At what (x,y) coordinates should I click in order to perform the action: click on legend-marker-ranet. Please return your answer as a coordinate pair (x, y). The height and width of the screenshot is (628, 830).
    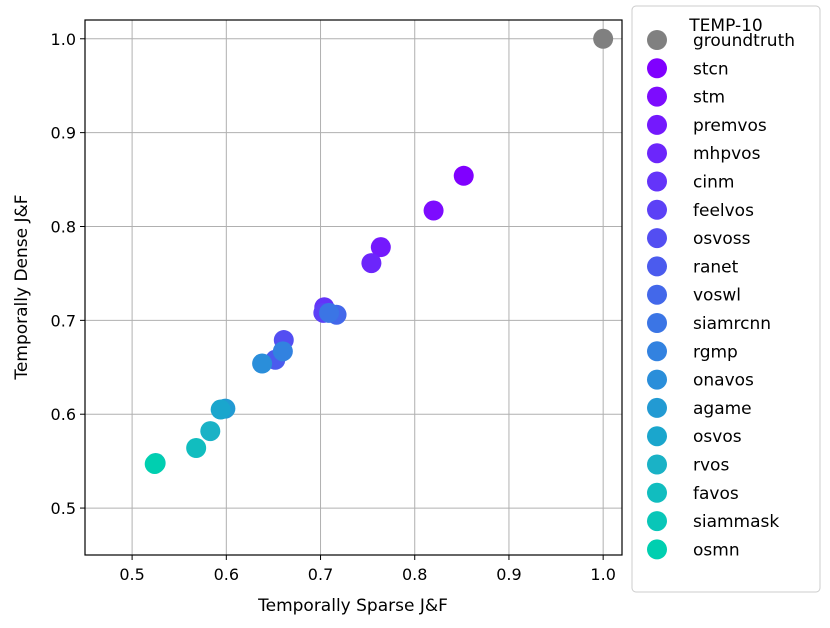
    Looking at the image, I should click on (657, 266).